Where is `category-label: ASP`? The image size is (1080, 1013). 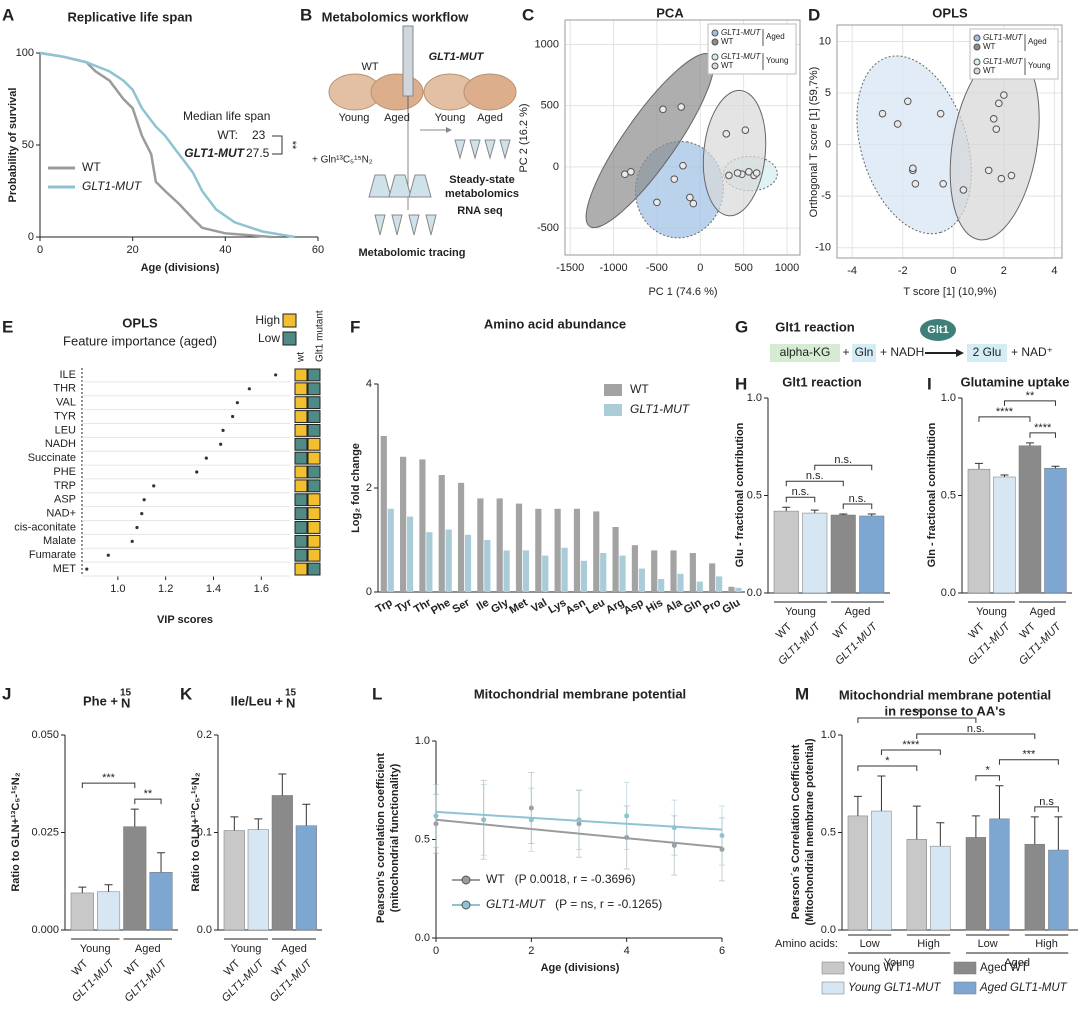 category-label: ASP is located at coordinates (65, 500).